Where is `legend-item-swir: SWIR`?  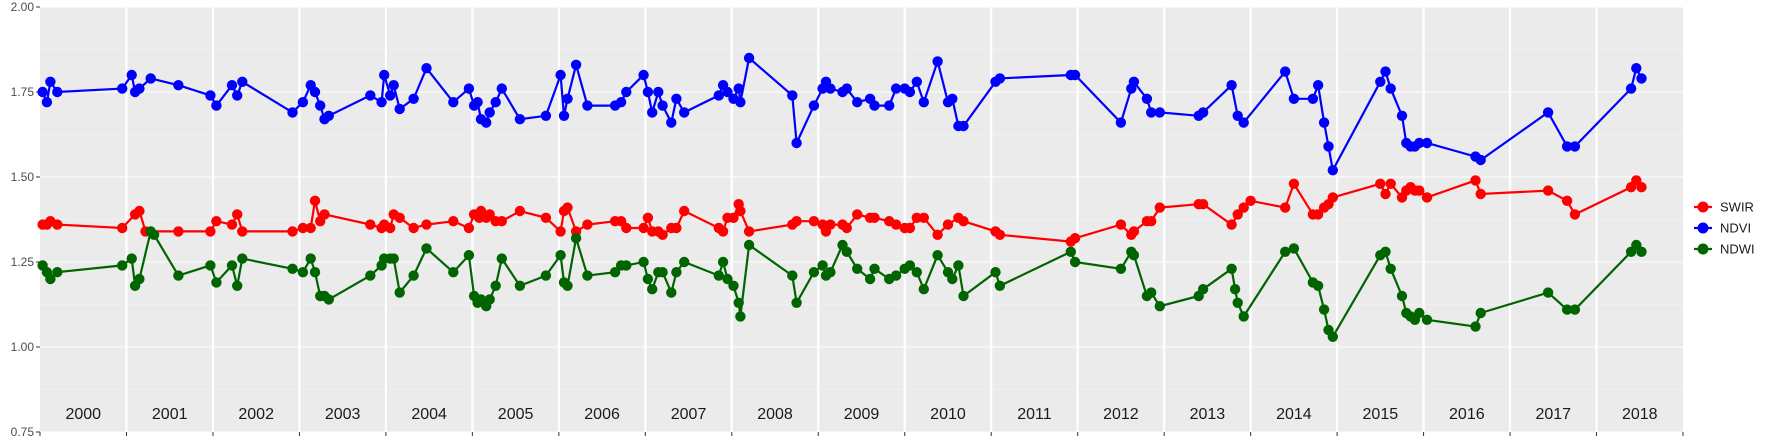 legend-item-swir: SWIR is located at coordinates (1724, 207).